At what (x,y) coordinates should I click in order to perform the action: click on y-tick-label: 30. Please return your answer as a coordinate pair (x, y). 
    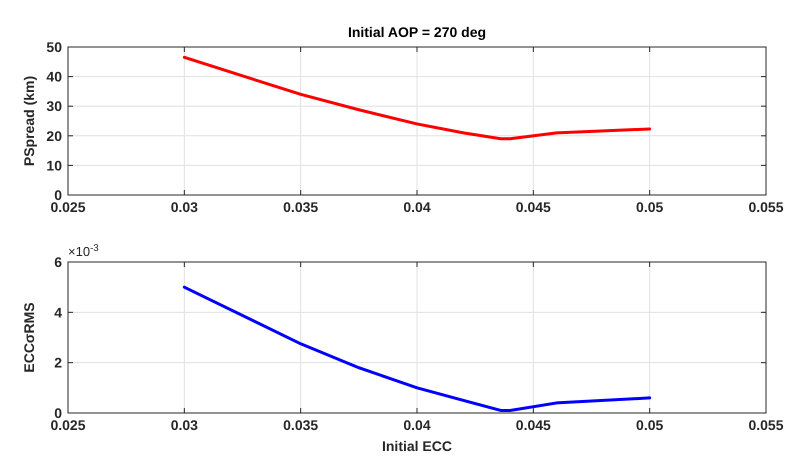
    Looking at the image, I should click on (54, 106).